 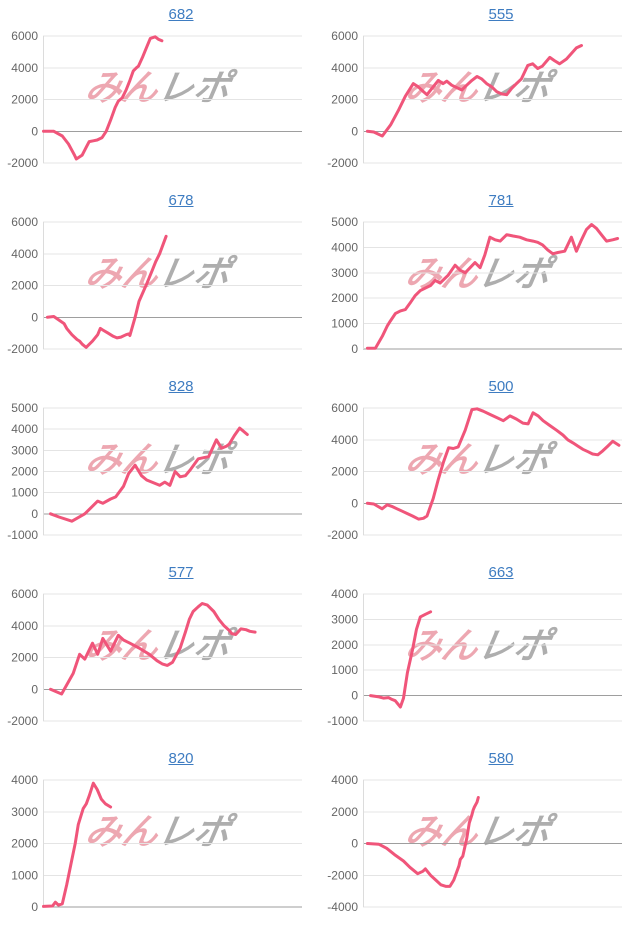 I want to click on chart-area: みんレポ 5000 4000 3000 2000 1000 0, so click(x=480, y=292).